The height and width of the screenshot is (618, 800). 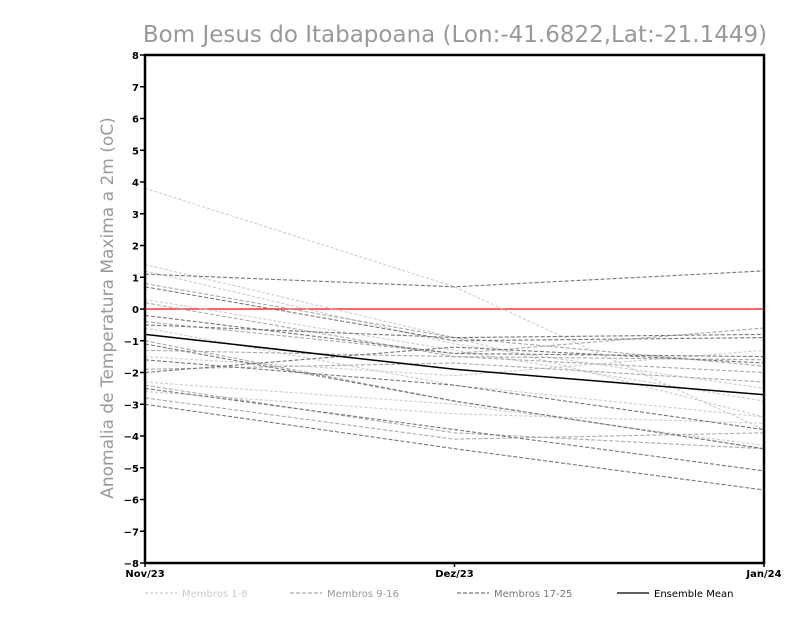 I want to click on y-tick-label: 1, so click(x=135, y=278).